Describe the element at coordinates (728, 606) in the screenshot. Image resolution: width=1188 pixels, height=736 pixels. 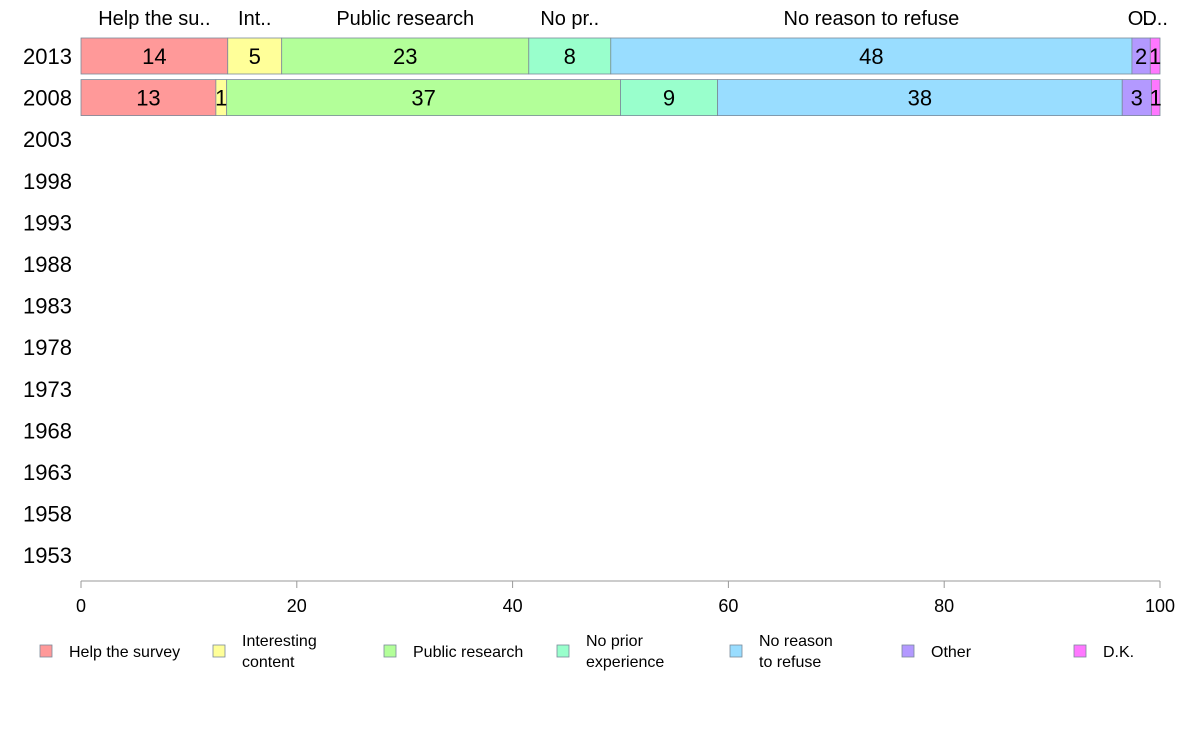
I see `x-tick-label-60: 60` at that location.